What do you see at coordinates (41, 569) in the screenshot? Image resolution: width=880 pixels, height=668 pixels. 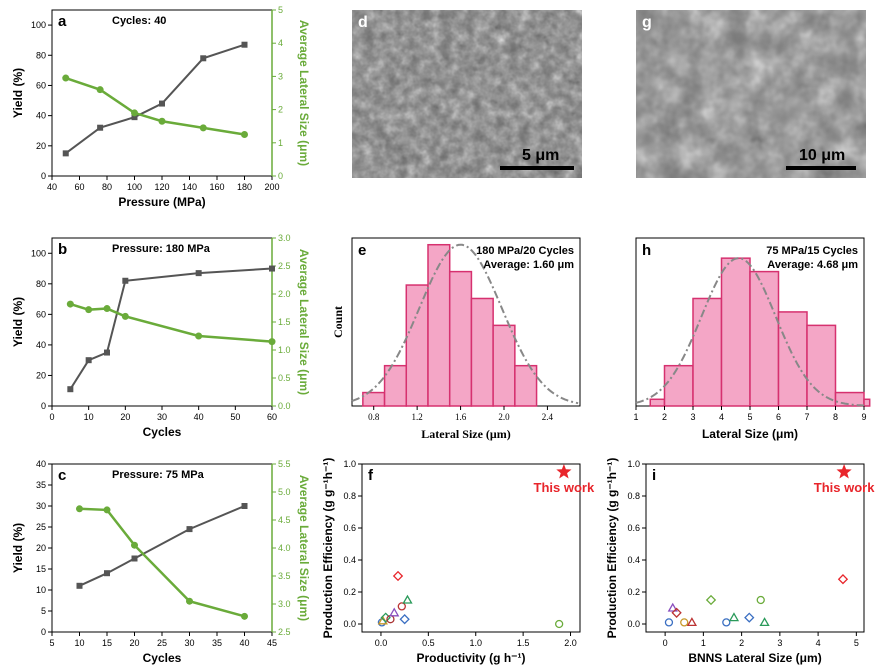 I see `y-tick-label-c: 15` at bounding box center [41, 569].